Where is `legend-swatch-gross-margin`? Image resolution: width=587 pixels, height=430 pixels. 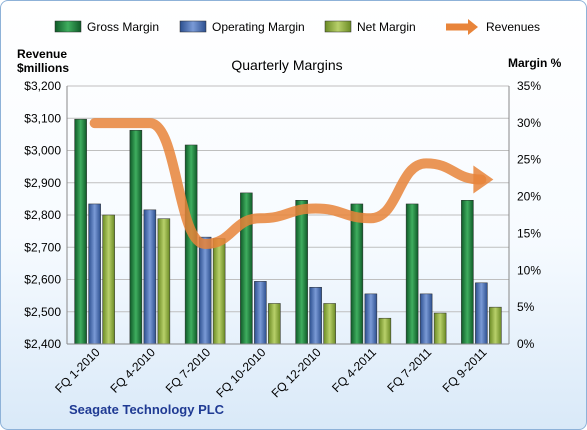 legend-swatch-gross-margin is located at coordinates (68, 26).